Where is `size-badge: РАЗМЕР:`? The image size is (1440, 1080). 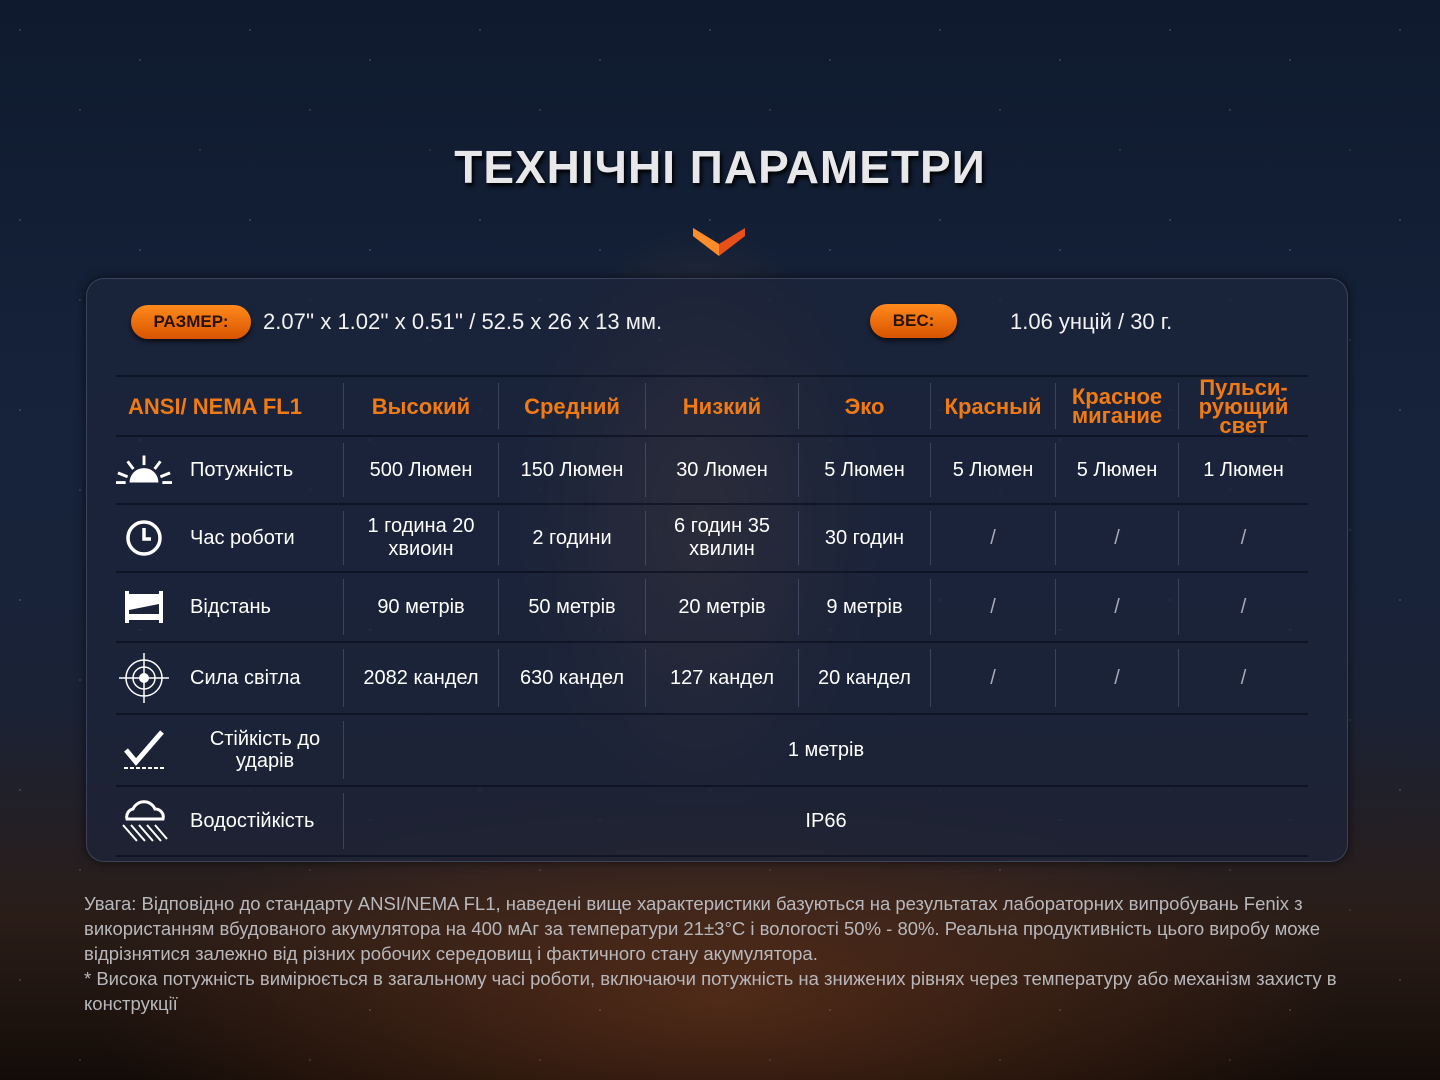
size-badge: РАЗМЕР: is located at coordinates (191, 322).